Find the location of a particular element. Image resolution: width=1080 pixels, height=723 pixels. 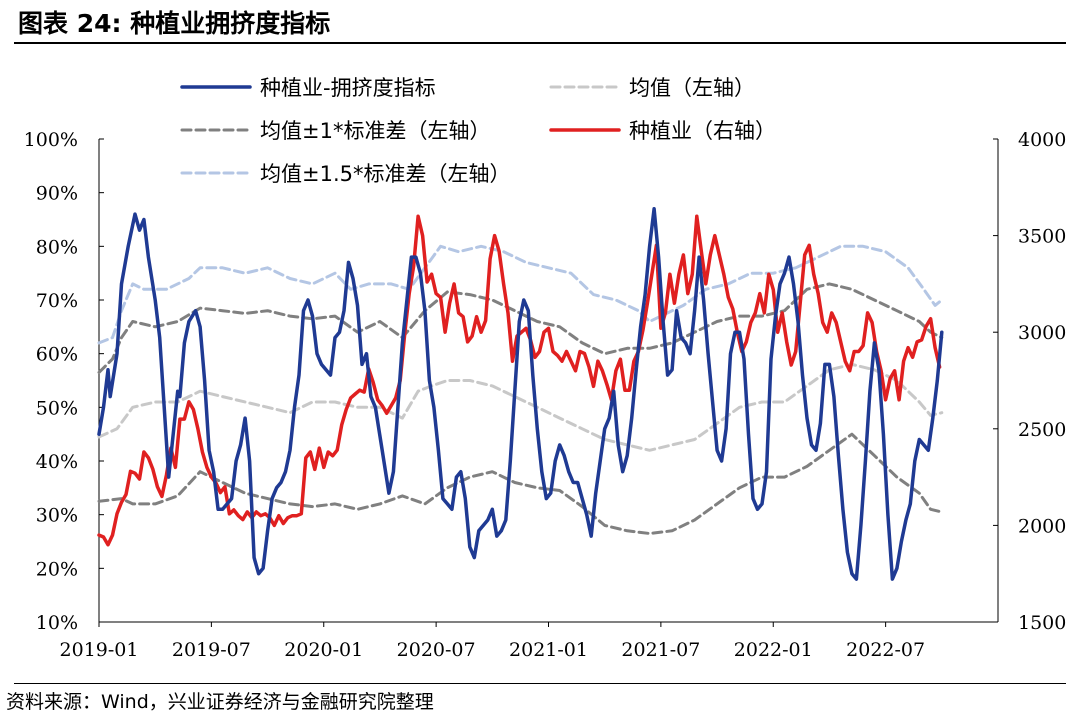

figure-title: 图表 24: 种植业拥挤度指标 is located at coordinates (174, 23).